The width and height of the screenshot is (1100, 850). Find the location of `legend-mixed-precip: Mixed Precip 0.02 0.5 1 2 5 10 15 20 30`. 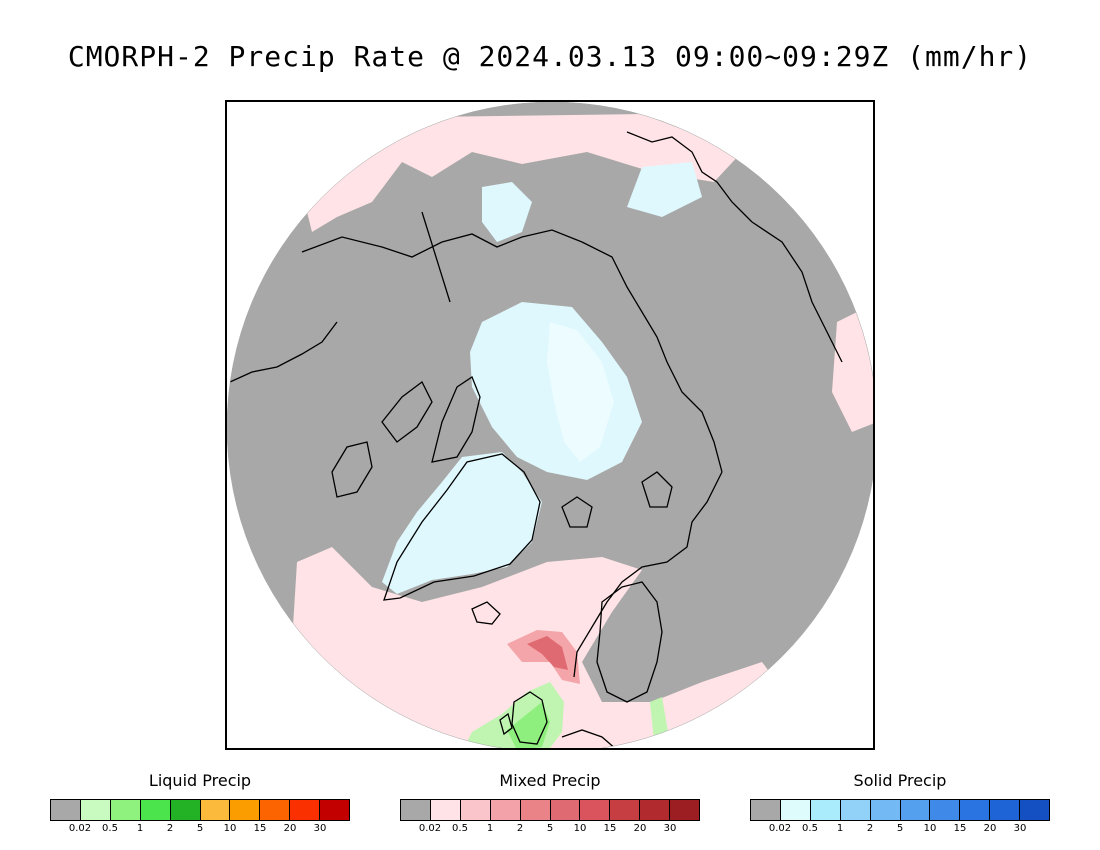

legend-mixed-precip: Mixed Precip 0.02 0.5 1 2 5 10 15 20 30 is located at coordinates (550, 802).